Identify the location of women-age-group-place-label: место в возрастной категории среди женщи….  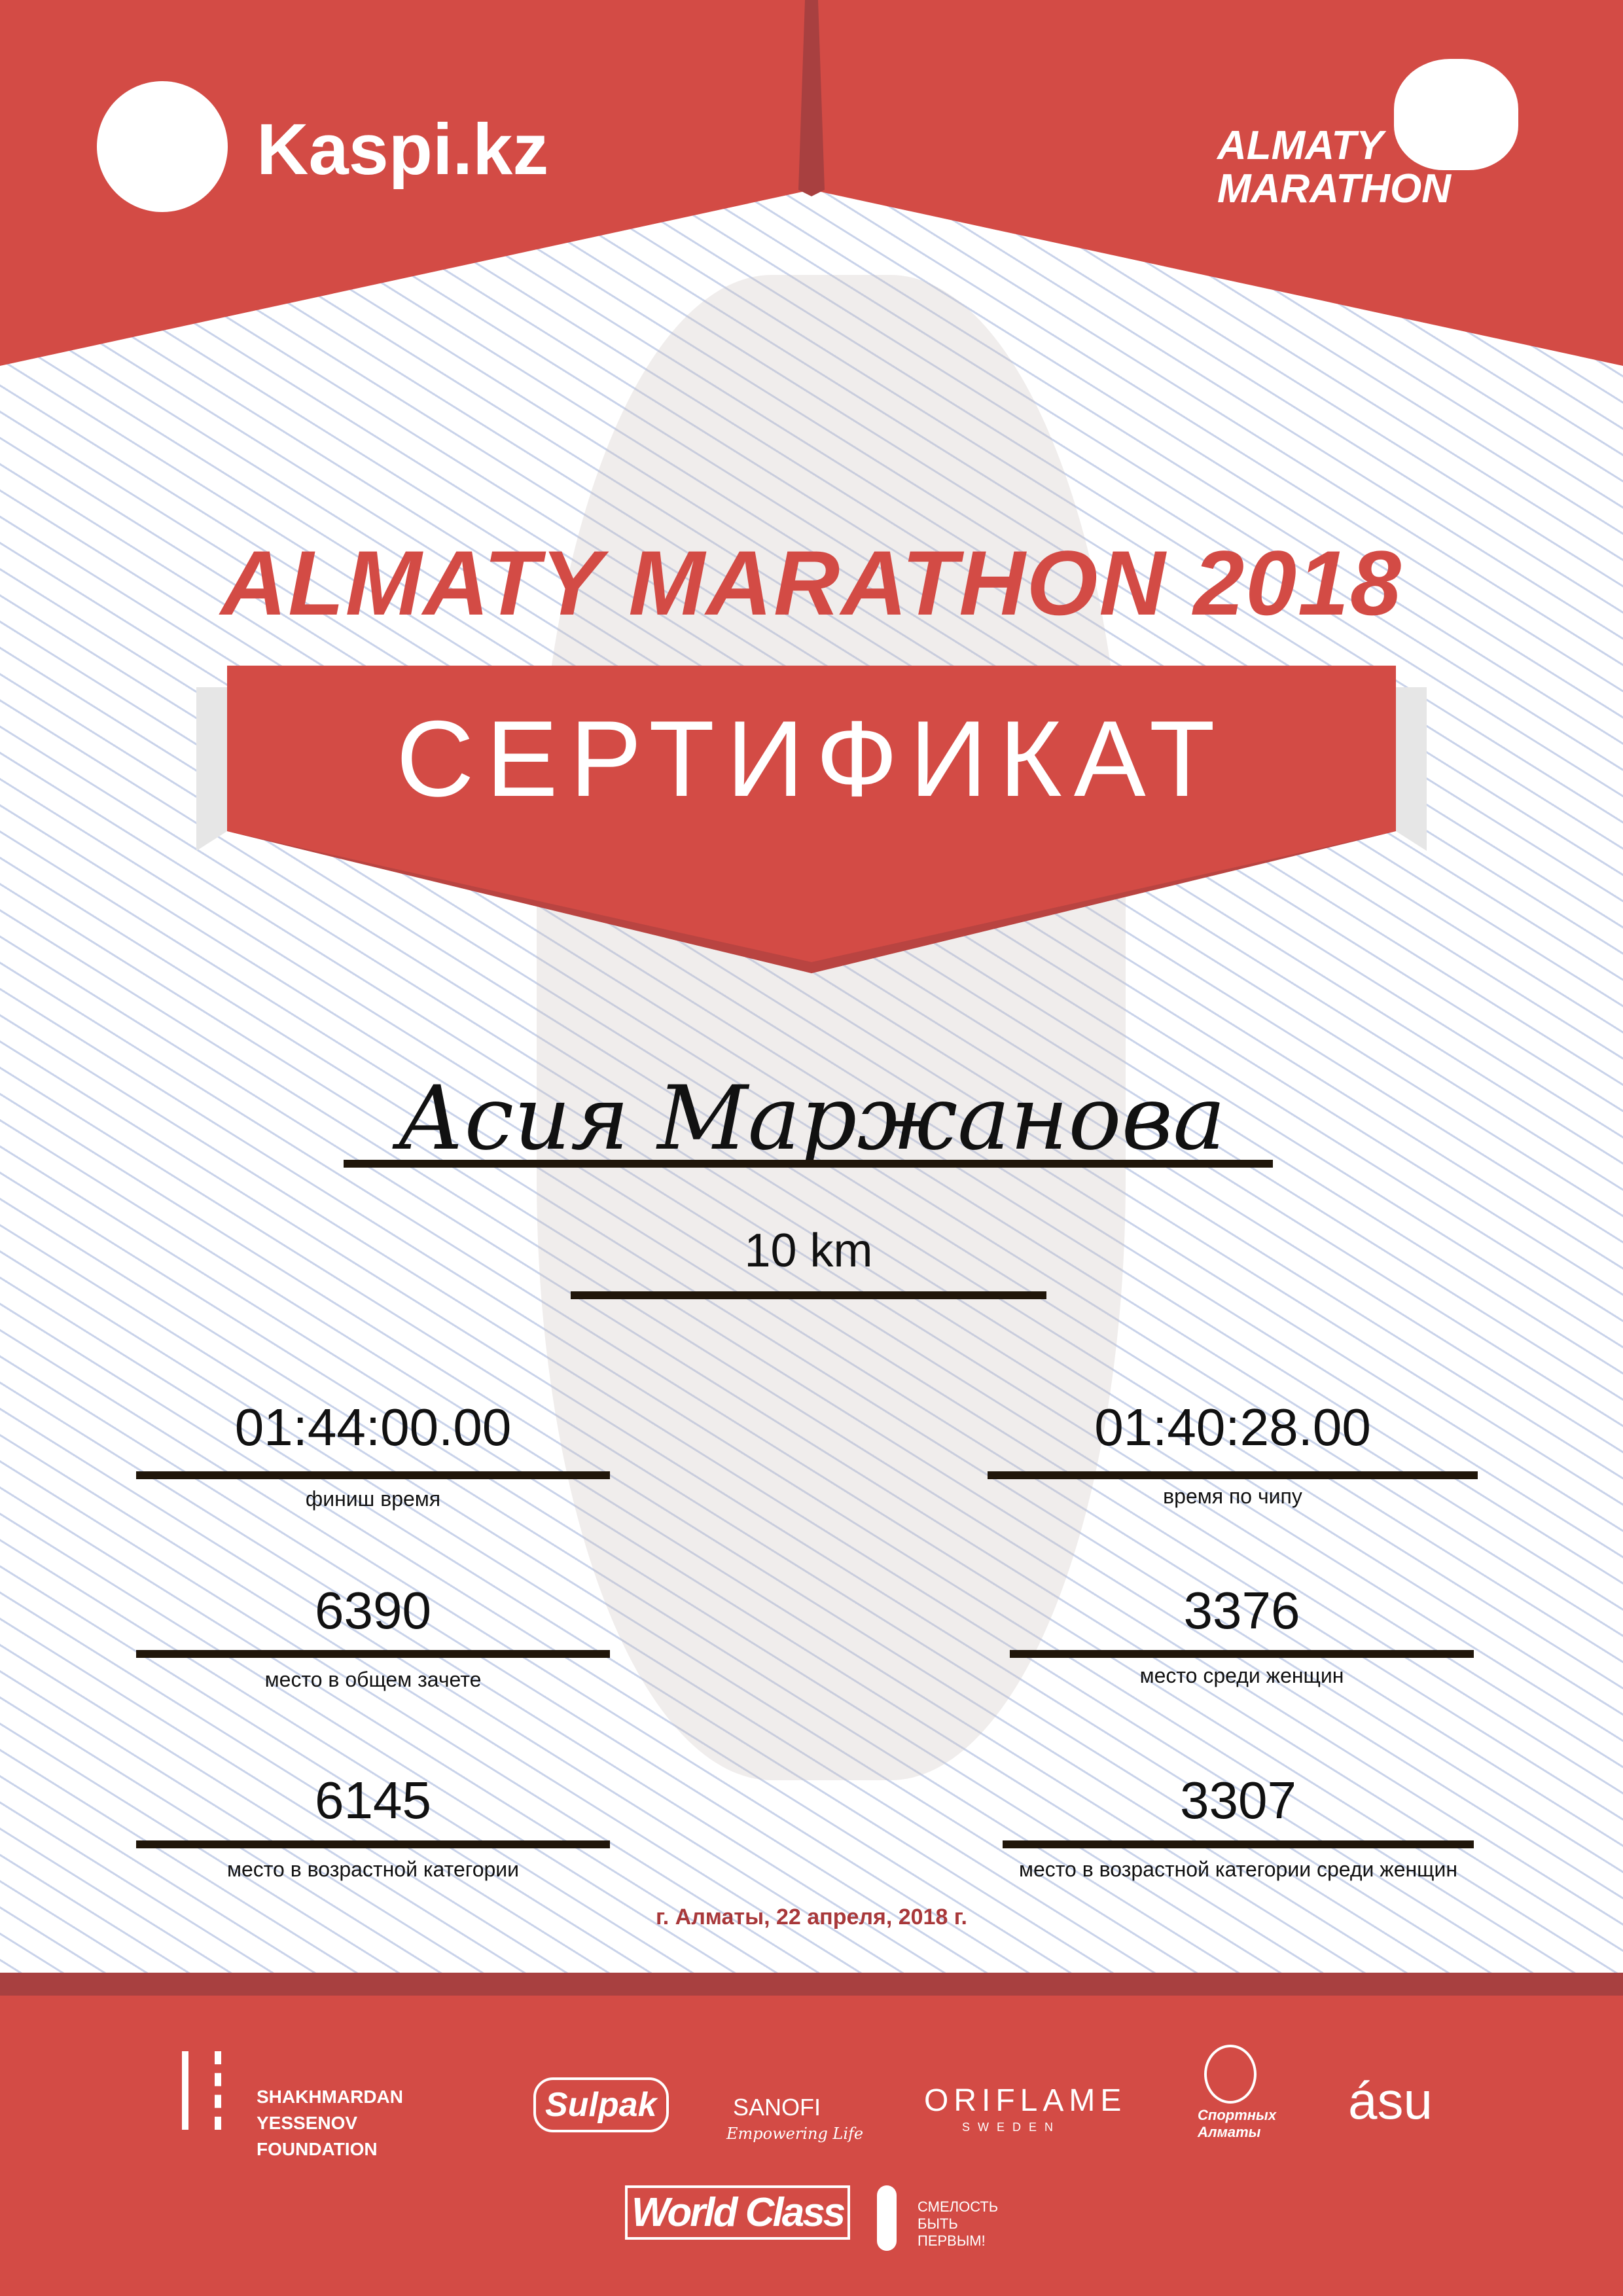
(1238, 1869).